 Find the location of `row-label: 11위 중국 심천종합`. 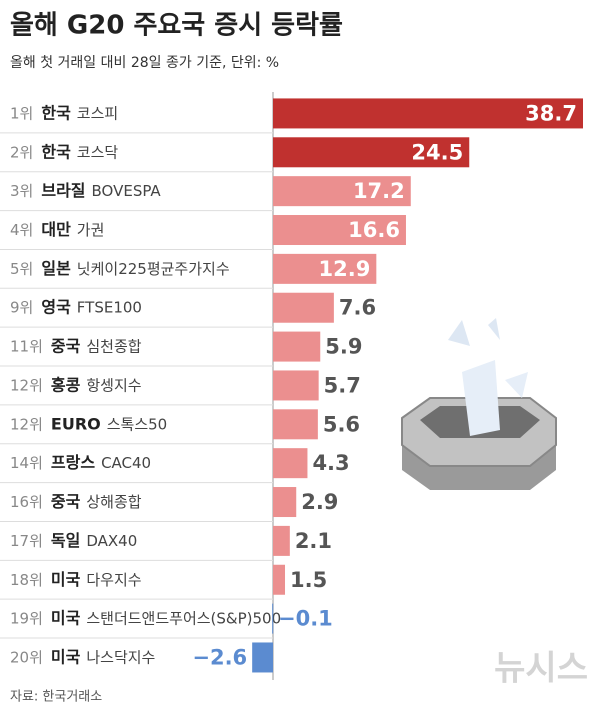

row-label: 11위 중국 심천종합 is located at coordinates (76, 345).